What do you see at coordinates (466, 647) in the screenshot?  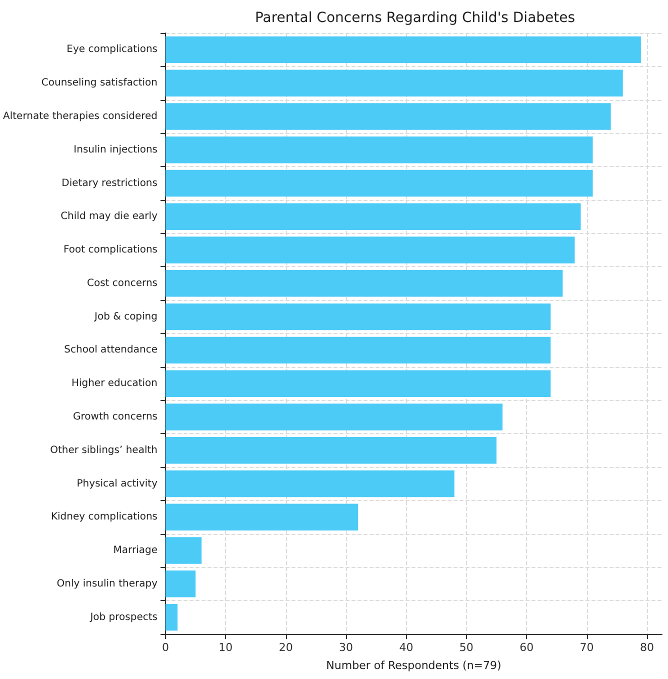 I see `x-tick-label: 50` at bounding box center [466, 647].